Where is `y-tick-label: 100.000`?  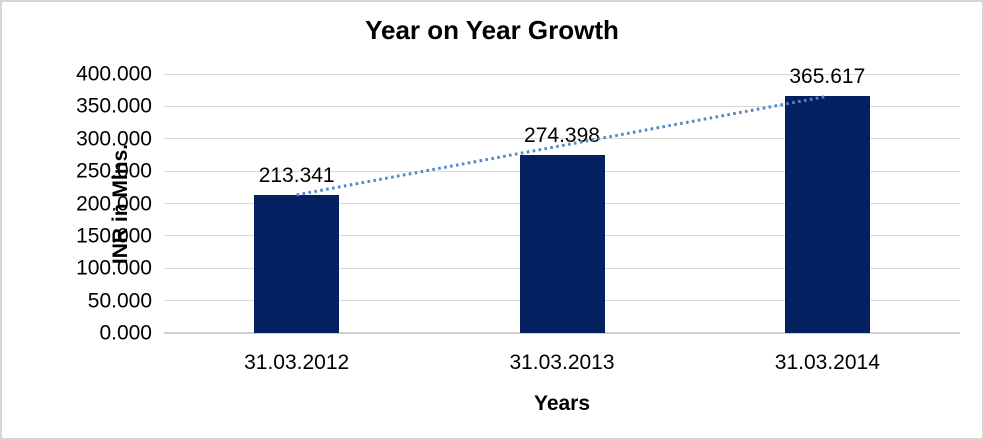 y-tick-label: 100.000 is located at coordinates (114, 268).